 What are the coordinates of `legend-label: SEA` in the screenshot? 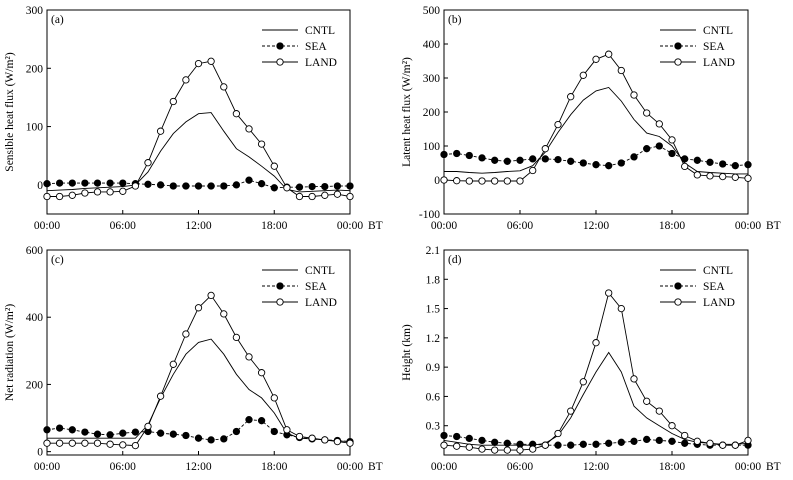 It's located at (714, 287).